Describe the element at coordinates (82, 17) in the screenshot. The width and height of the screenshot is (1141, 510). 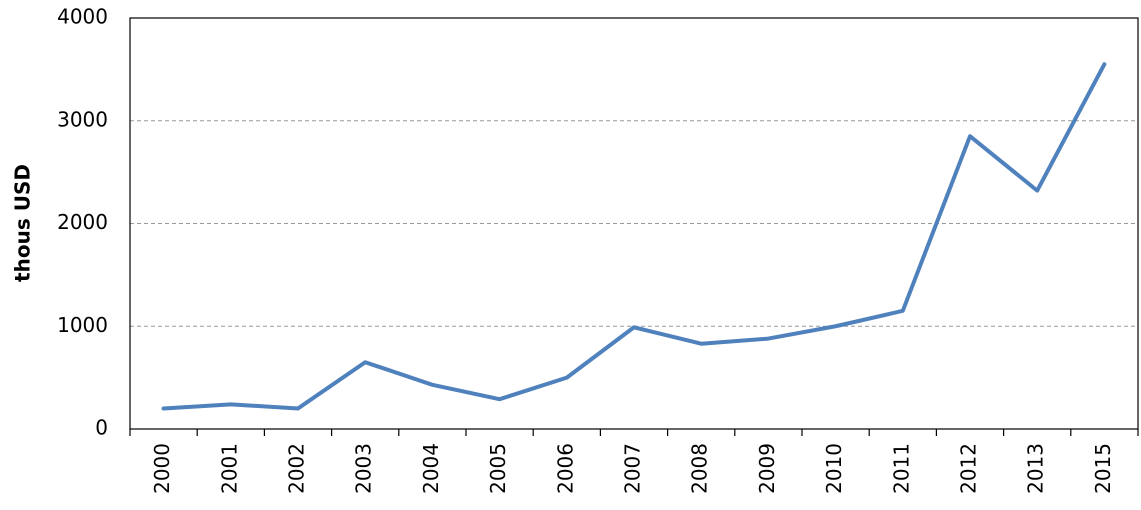
I see `y-tick-label: 4000` at that location.